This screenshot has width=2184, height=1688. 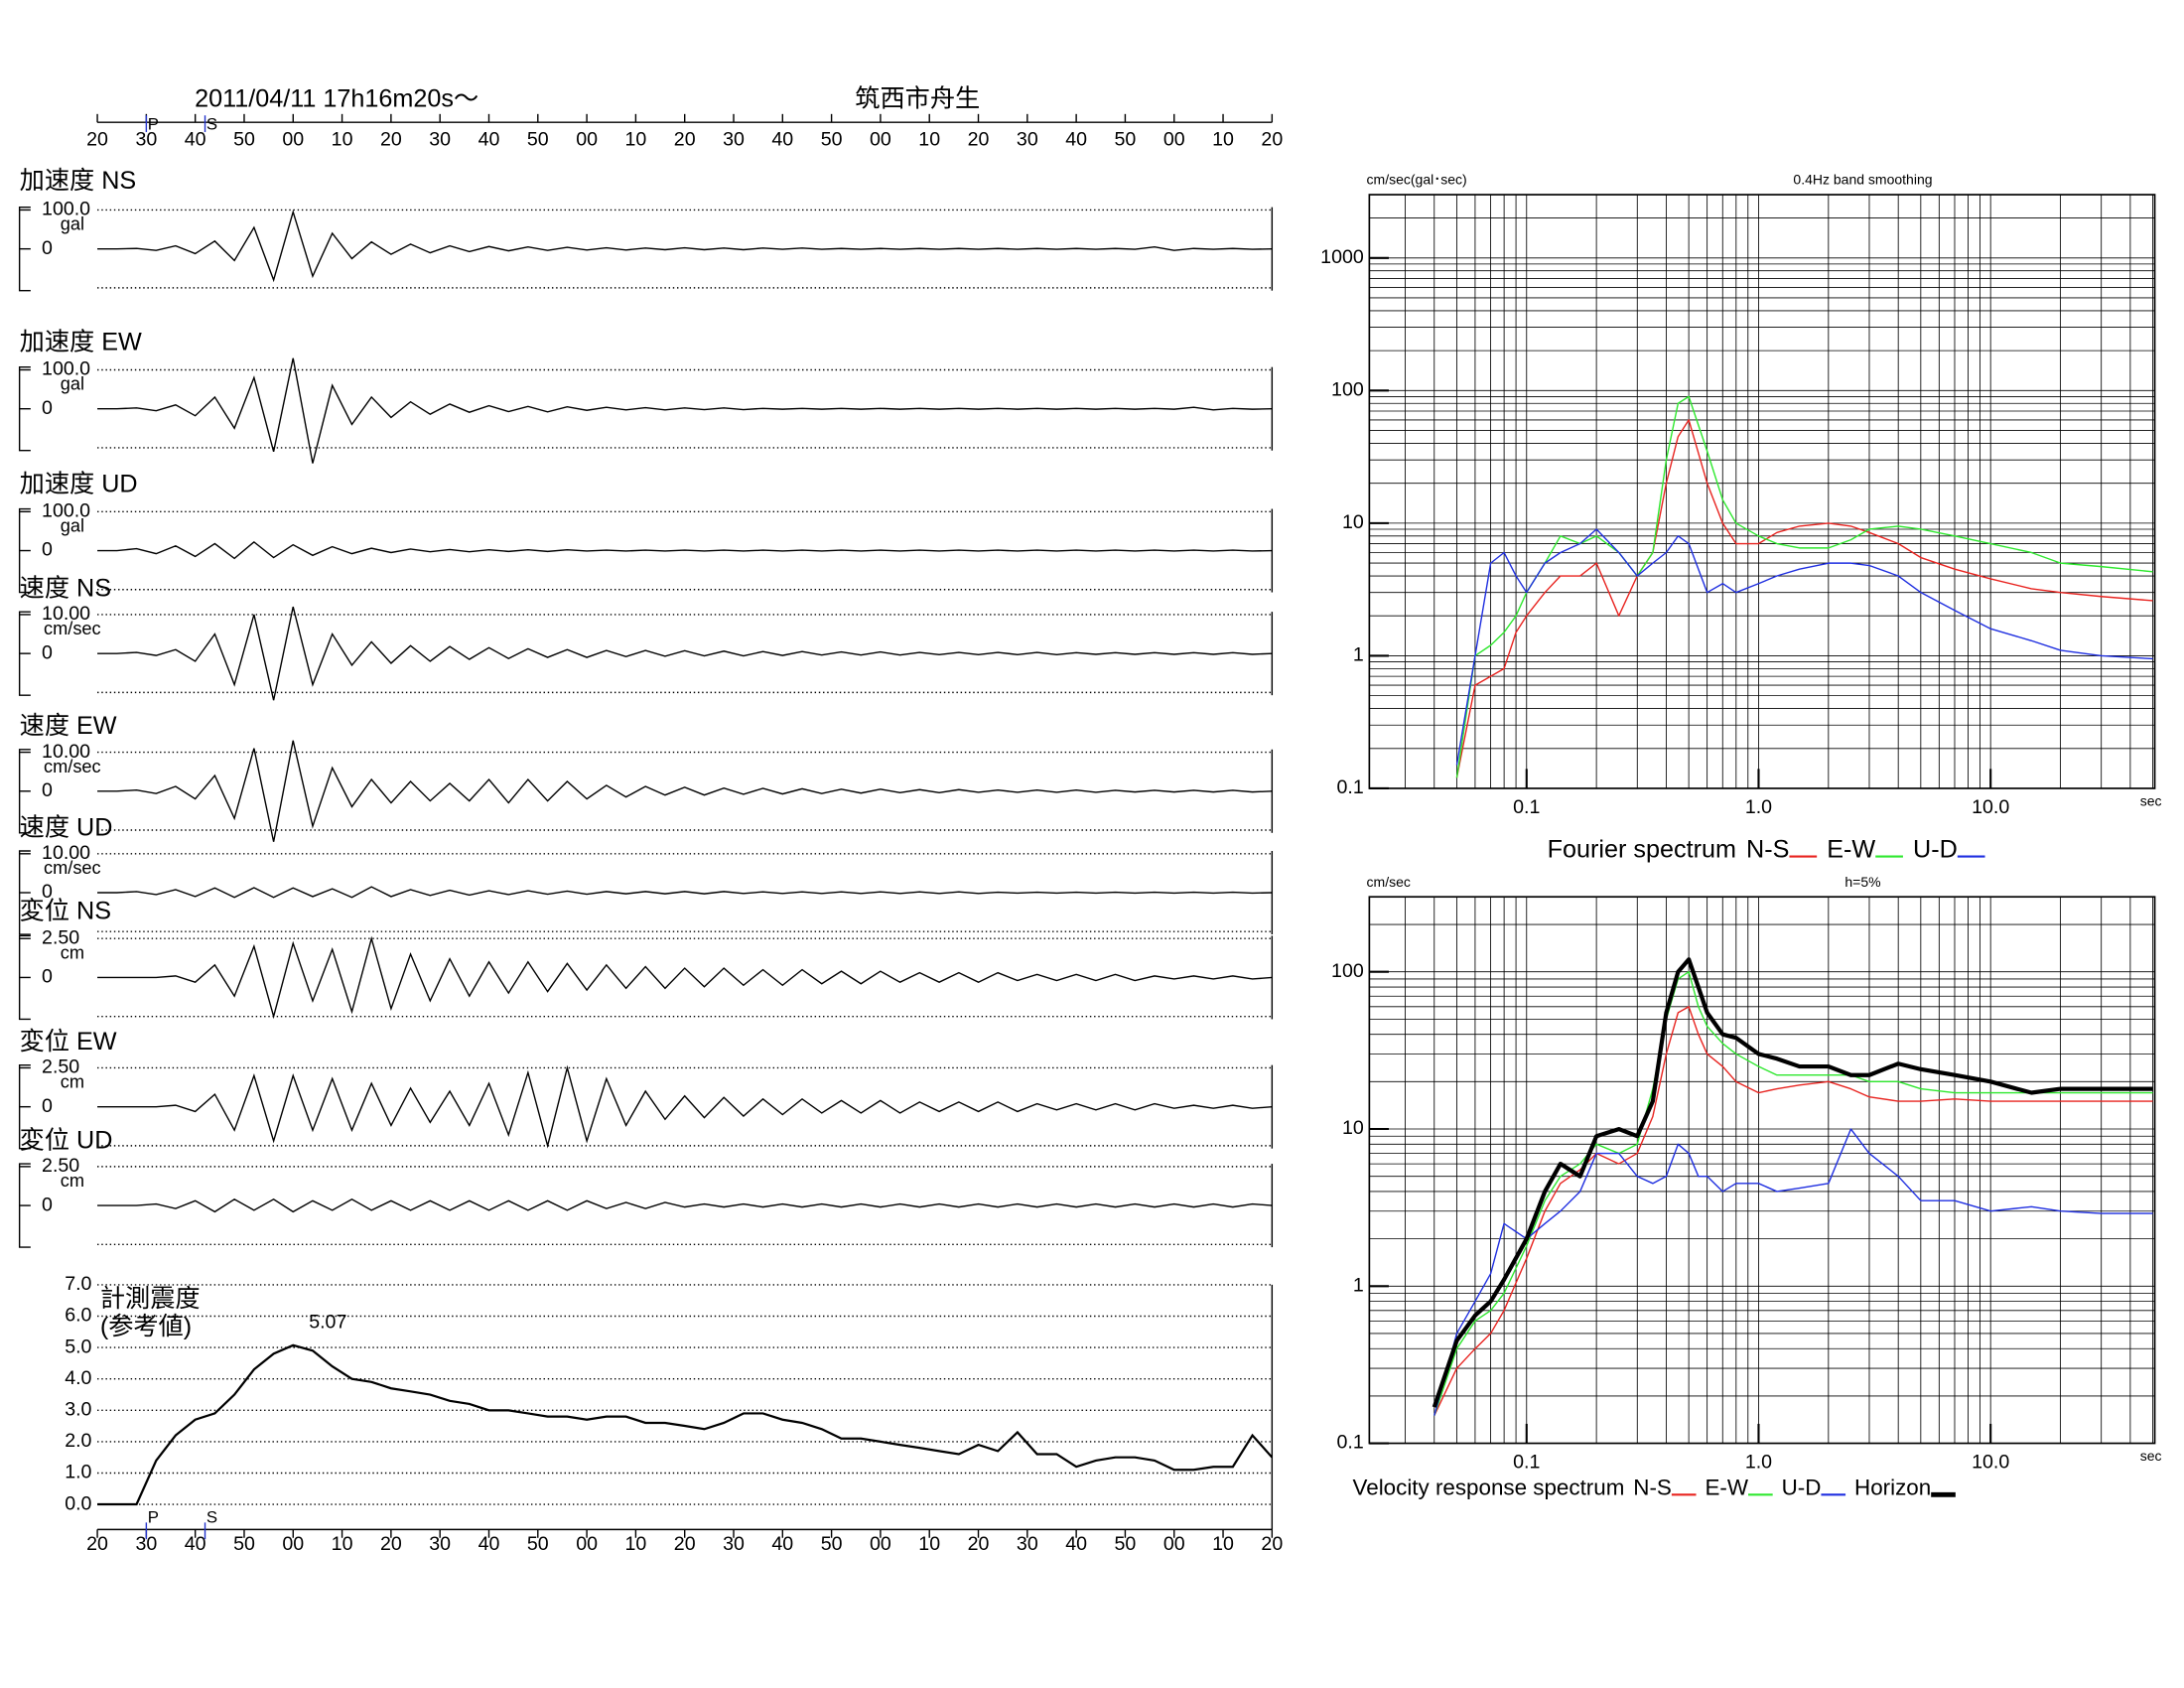 I want to click on panel-title: 計測震度, so click(x=150, y=1299).